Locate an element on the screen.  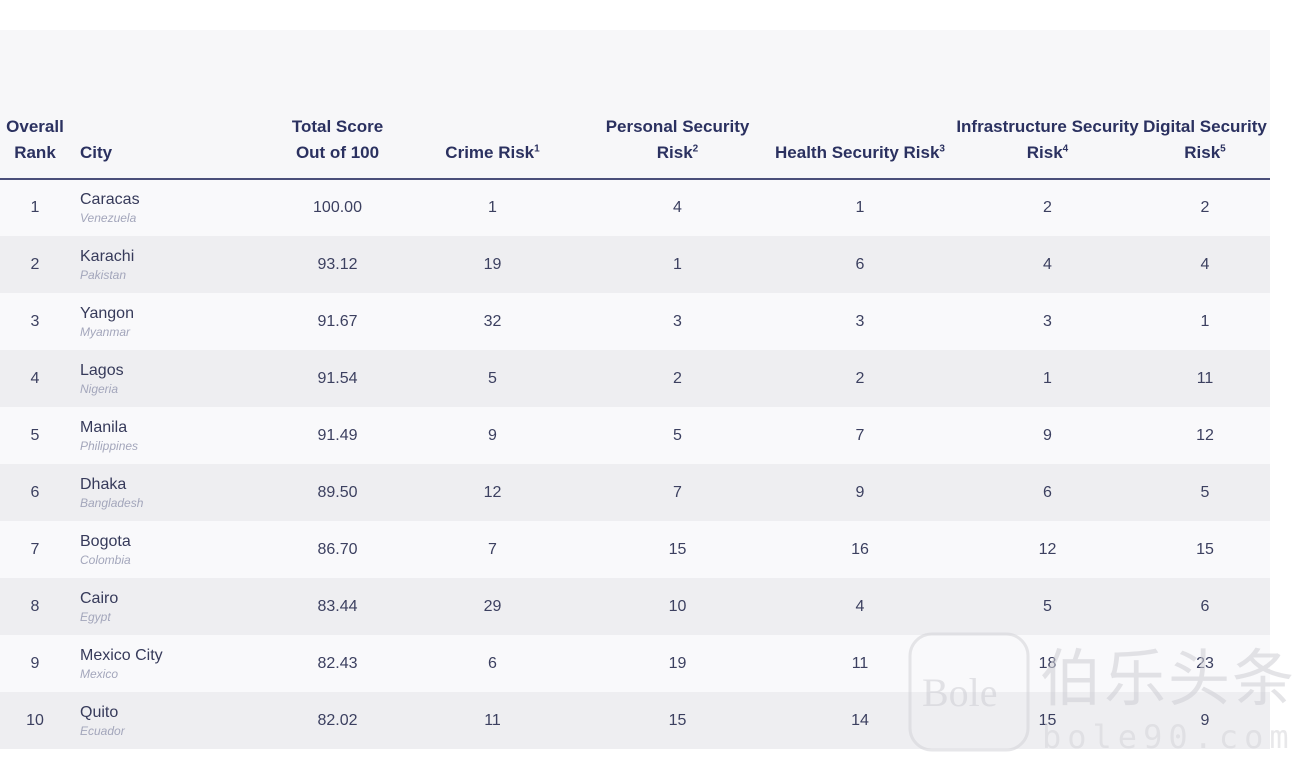
country-name: Colombia is located at coordinates (105, 559).